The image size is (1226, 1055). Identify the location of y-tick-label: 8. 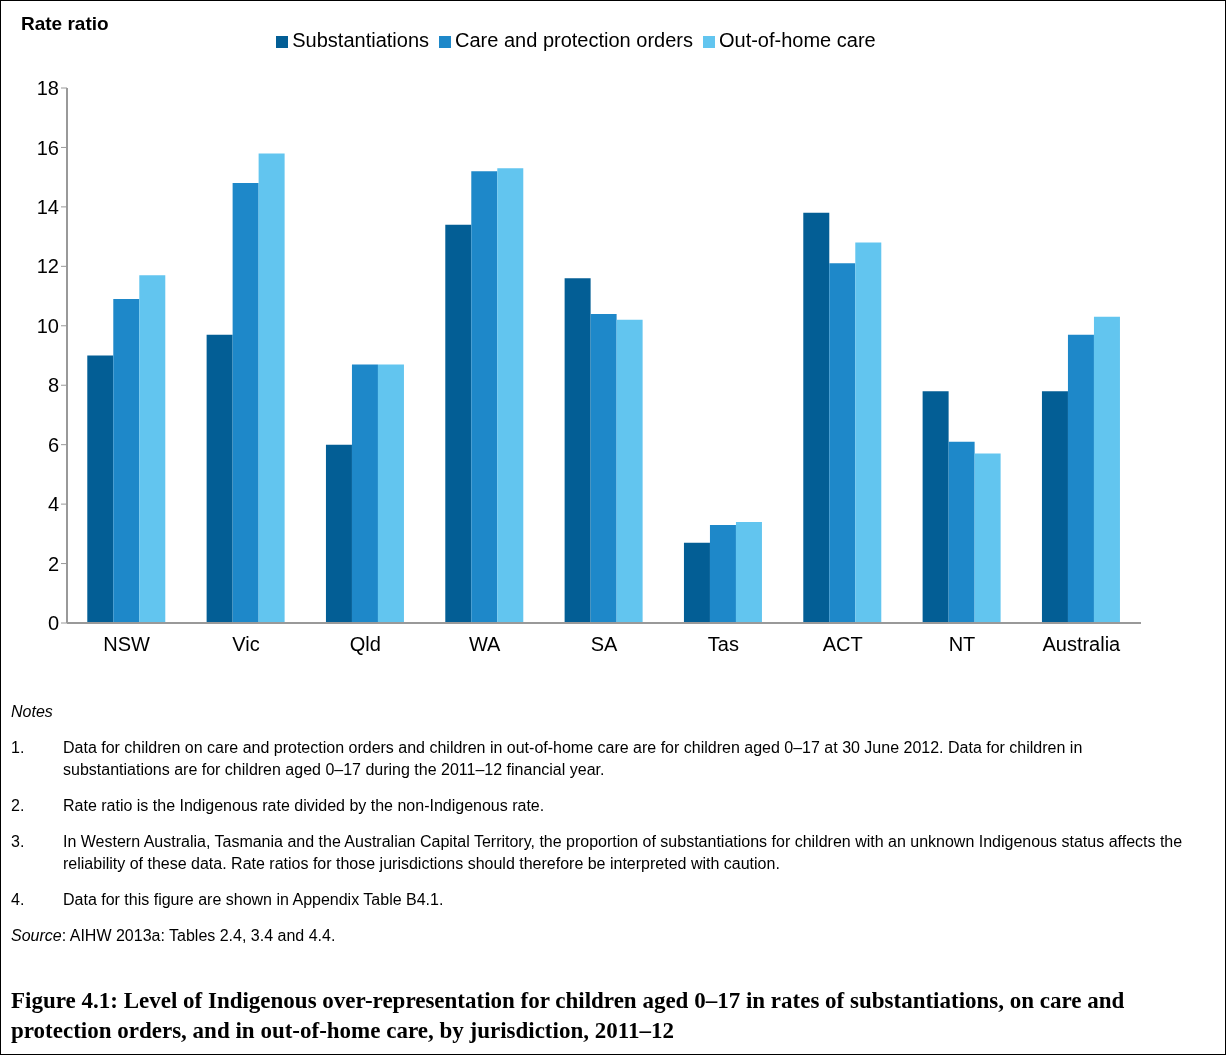
(53, 385).